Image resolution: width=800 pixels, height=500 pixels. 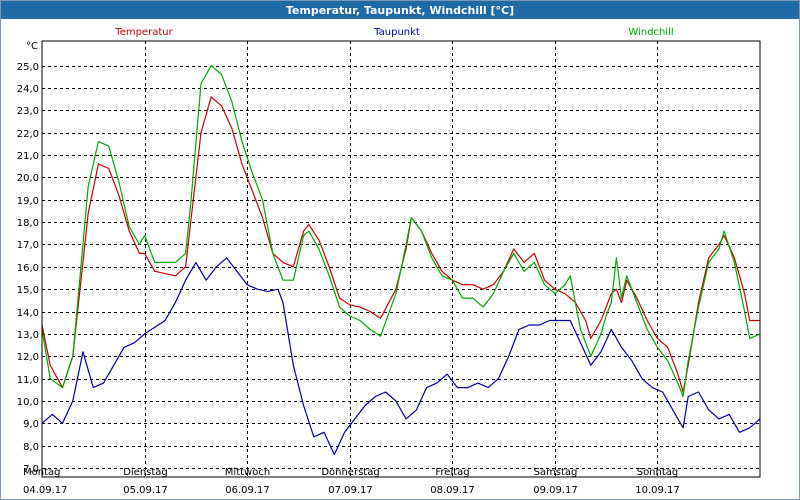 What do you see at coordinates (145, 472) in the screenshot?
I see `x-day-label: Dienstag` at bounding box center [145, 472].